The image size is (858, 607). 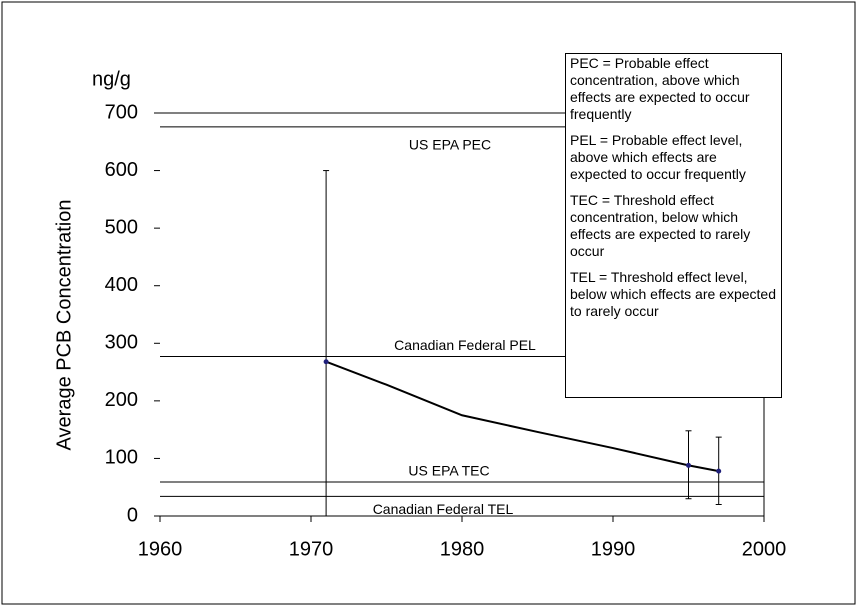 I want to click on x-tick-label: 1970, so click(x=311, y=549).